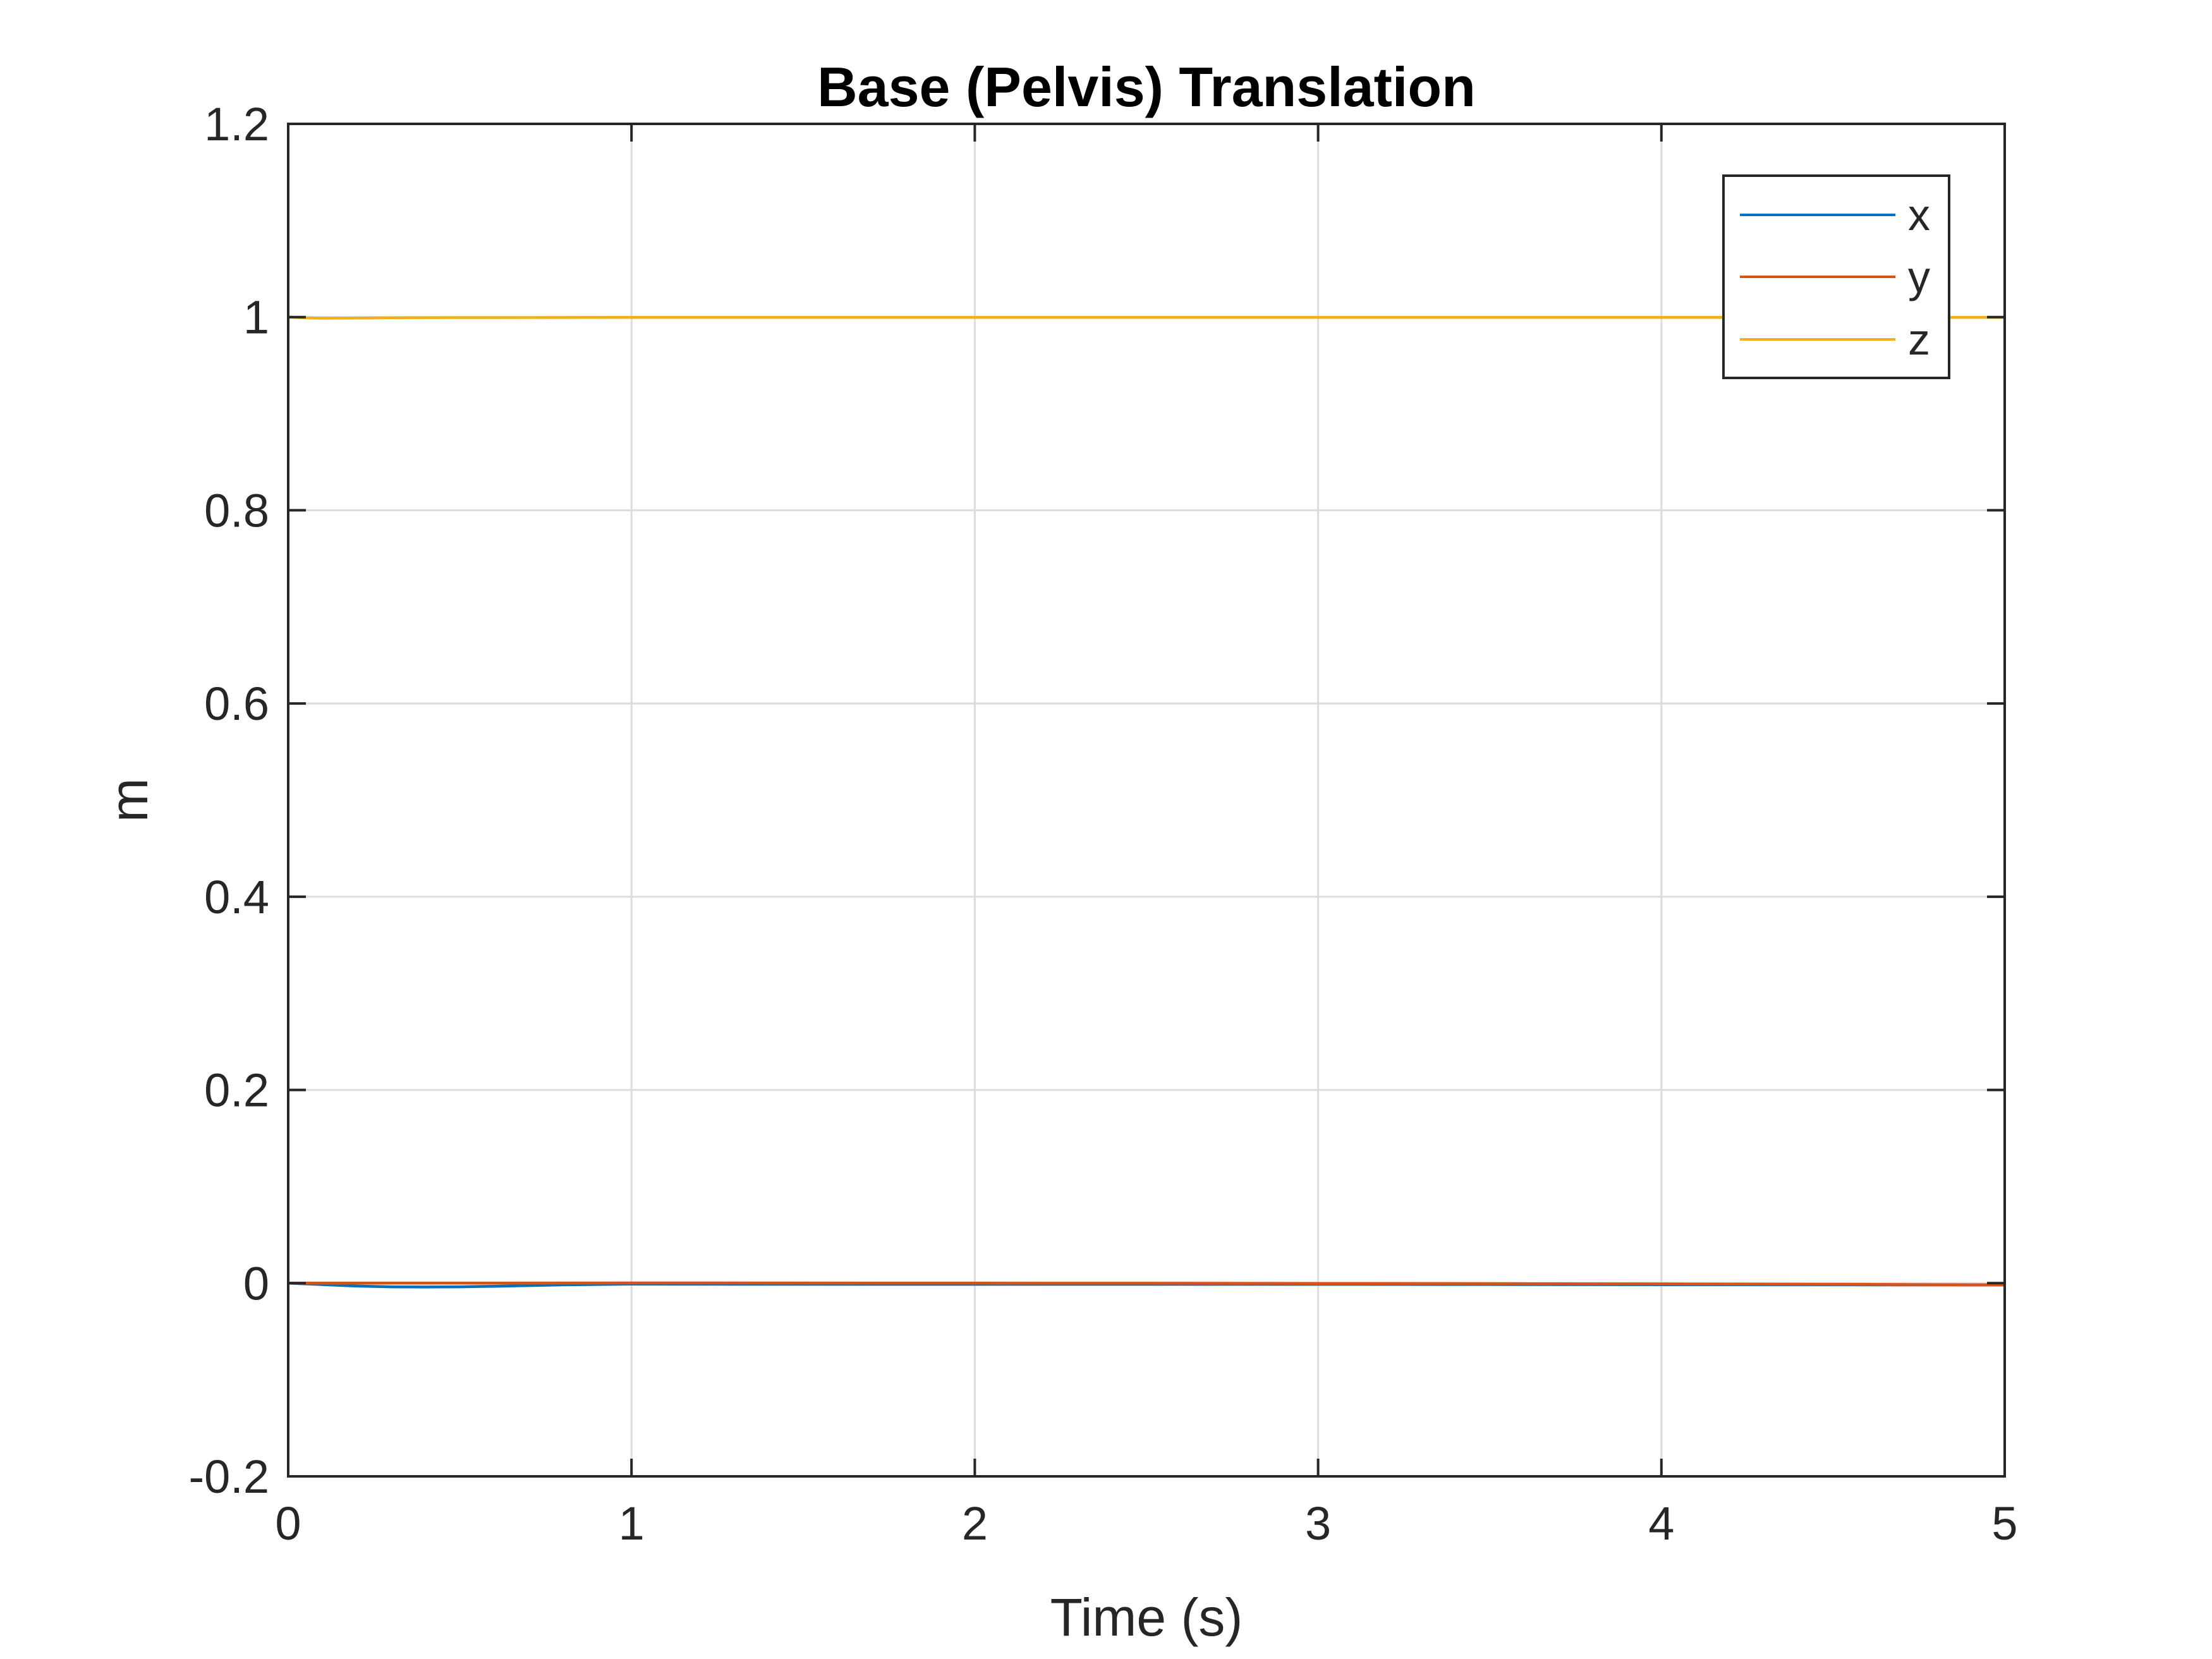 The height and width of the screenshot is (1659, 2212). Describe the element at coordinates (2004, 1523) in the screenshot. I see `x-tick-label: 5` at that location.